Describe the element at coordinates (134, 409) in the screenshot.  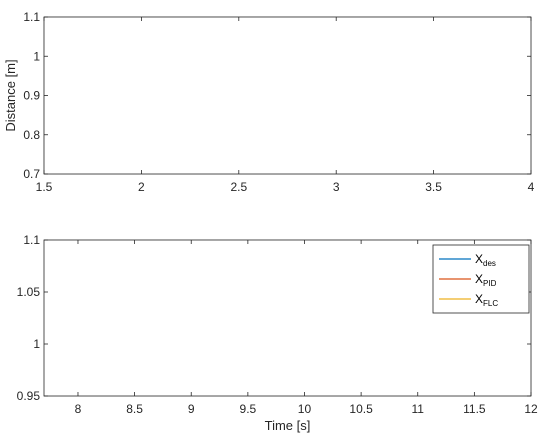
I see `x-tick-label: 8.5` at that location.